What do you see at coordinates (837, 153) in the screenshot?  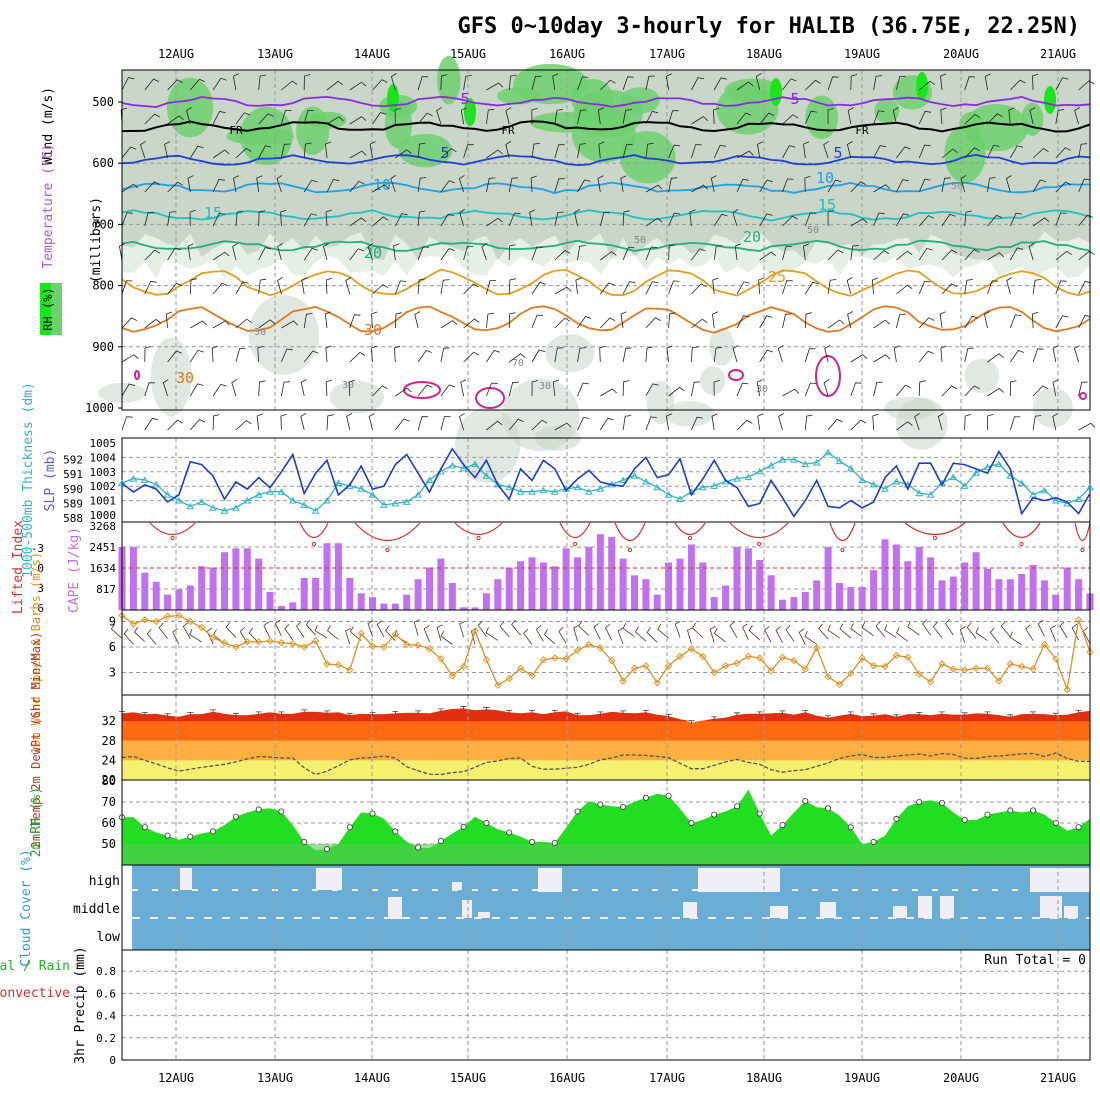 I see `isotherm-label: 5` at bounding box center [837, 153].